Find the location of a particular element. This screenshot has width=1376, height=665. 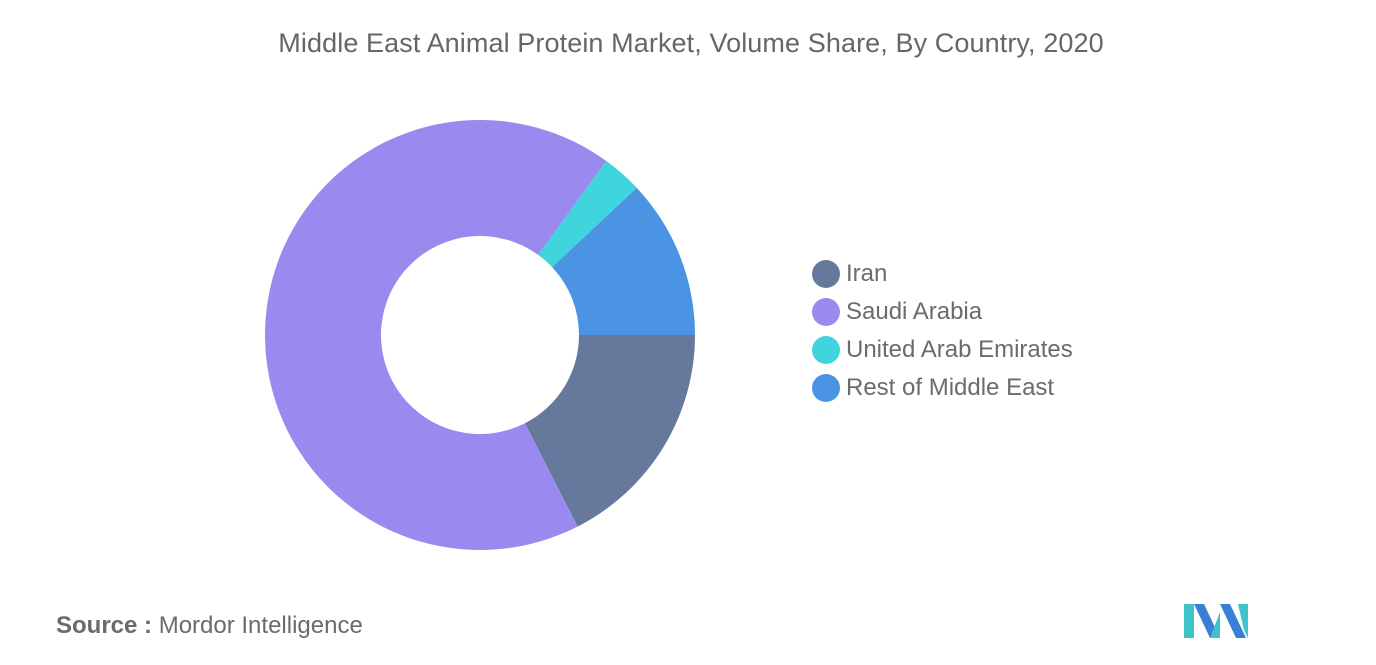

slice-united-arab-emirates is located at coordinates (587, 214).